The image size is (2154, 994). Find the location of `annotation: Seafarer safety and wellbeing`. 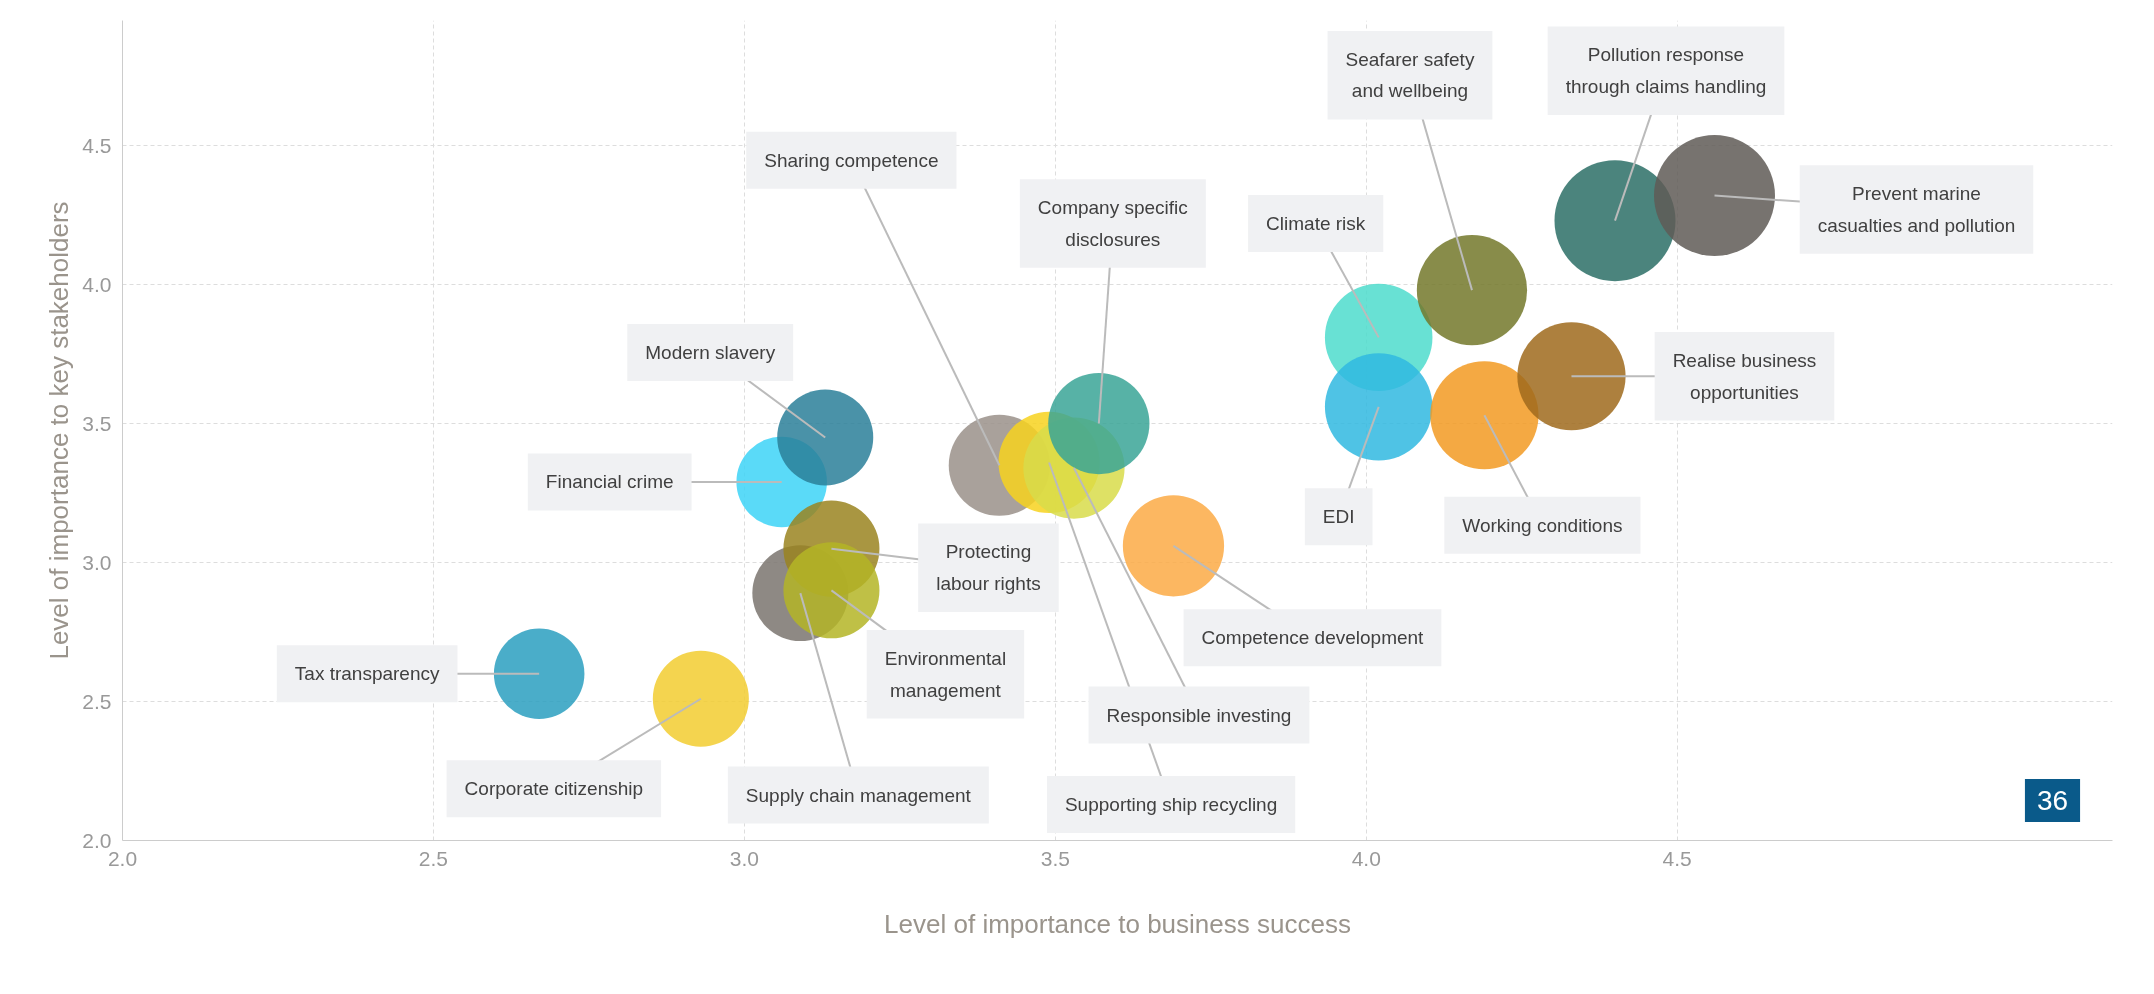

annotation: Seafarer safety and wellbeing is located at coordinates (1410, 75).